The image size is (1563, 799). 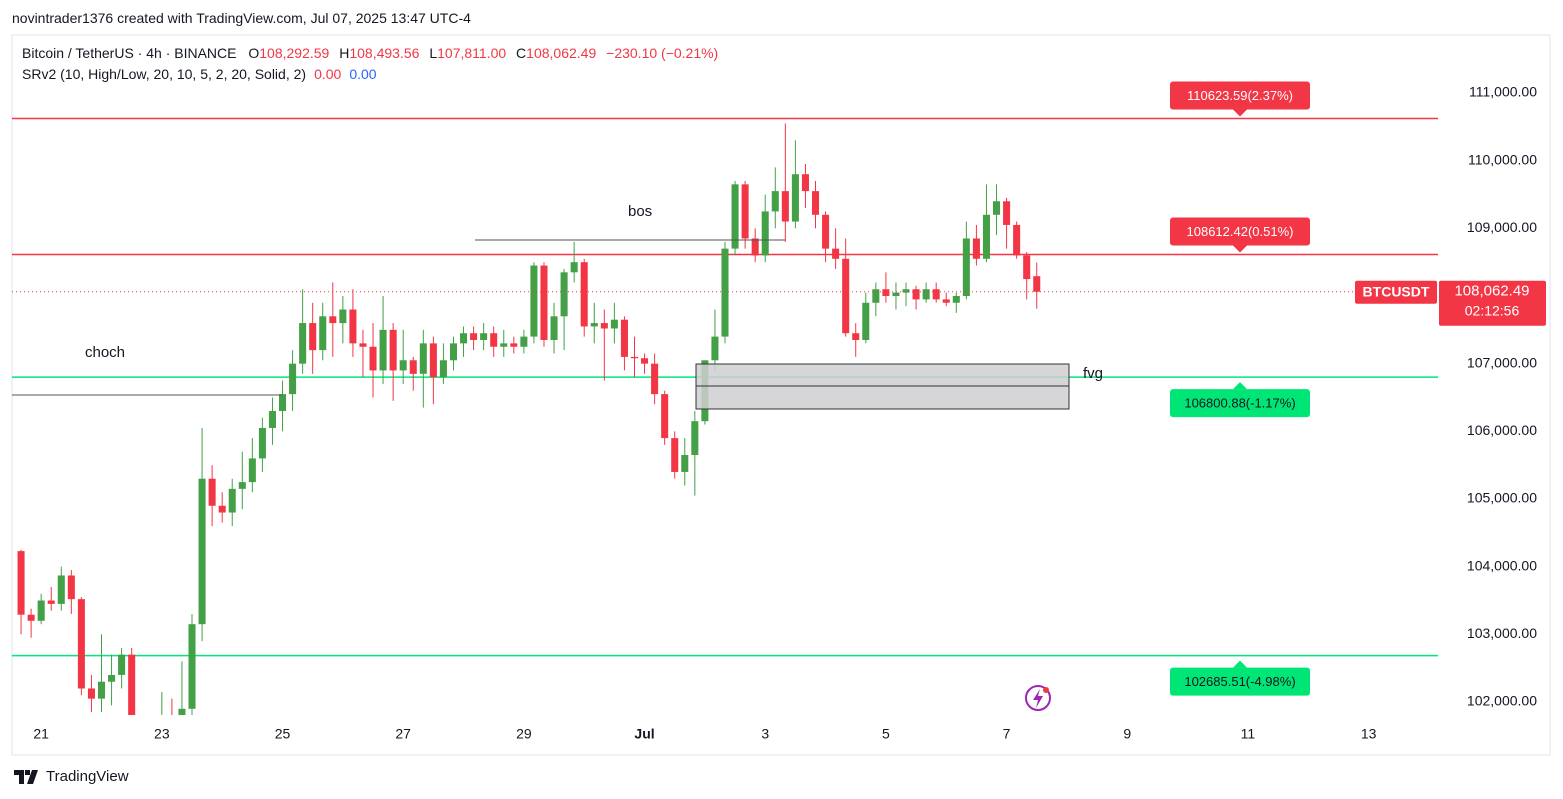 I want to click on level-label: 110623.59(2.37%), so click(x=1240, y=95).